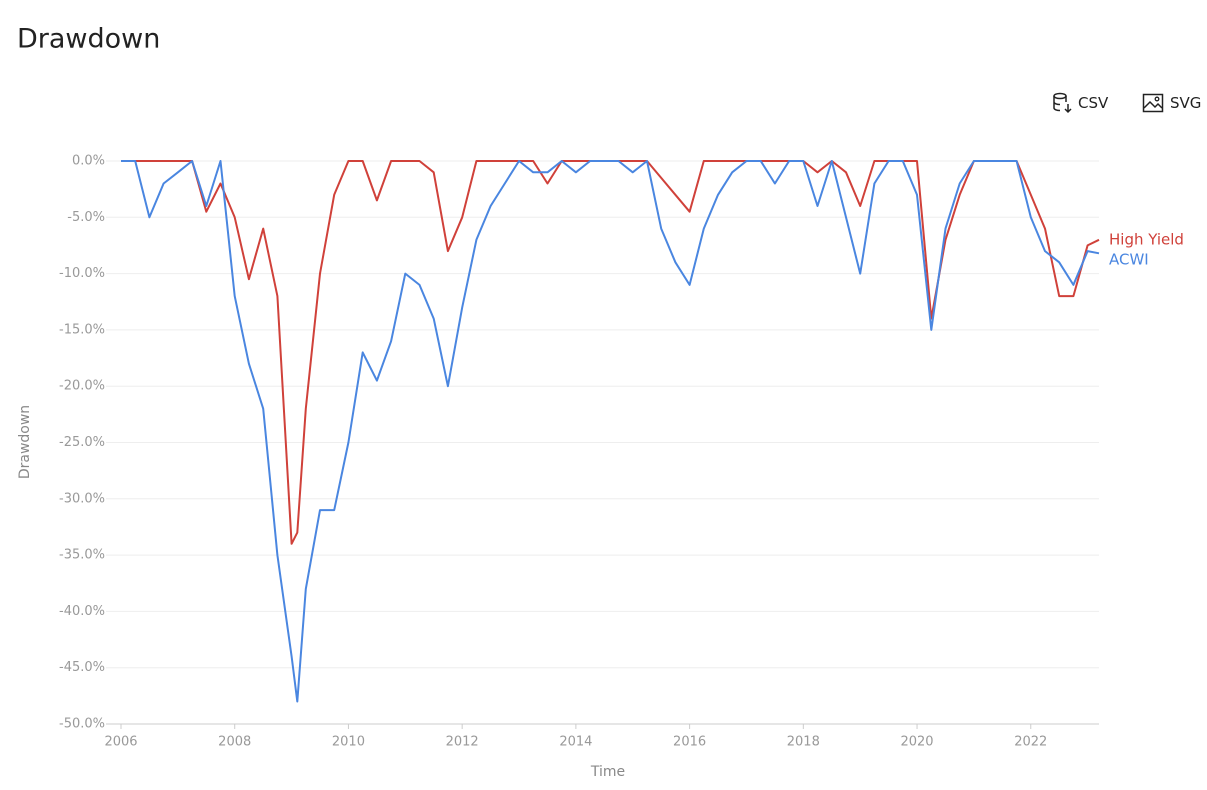  I want to click on y-tick-label: -15.0%, so click(82, 329).